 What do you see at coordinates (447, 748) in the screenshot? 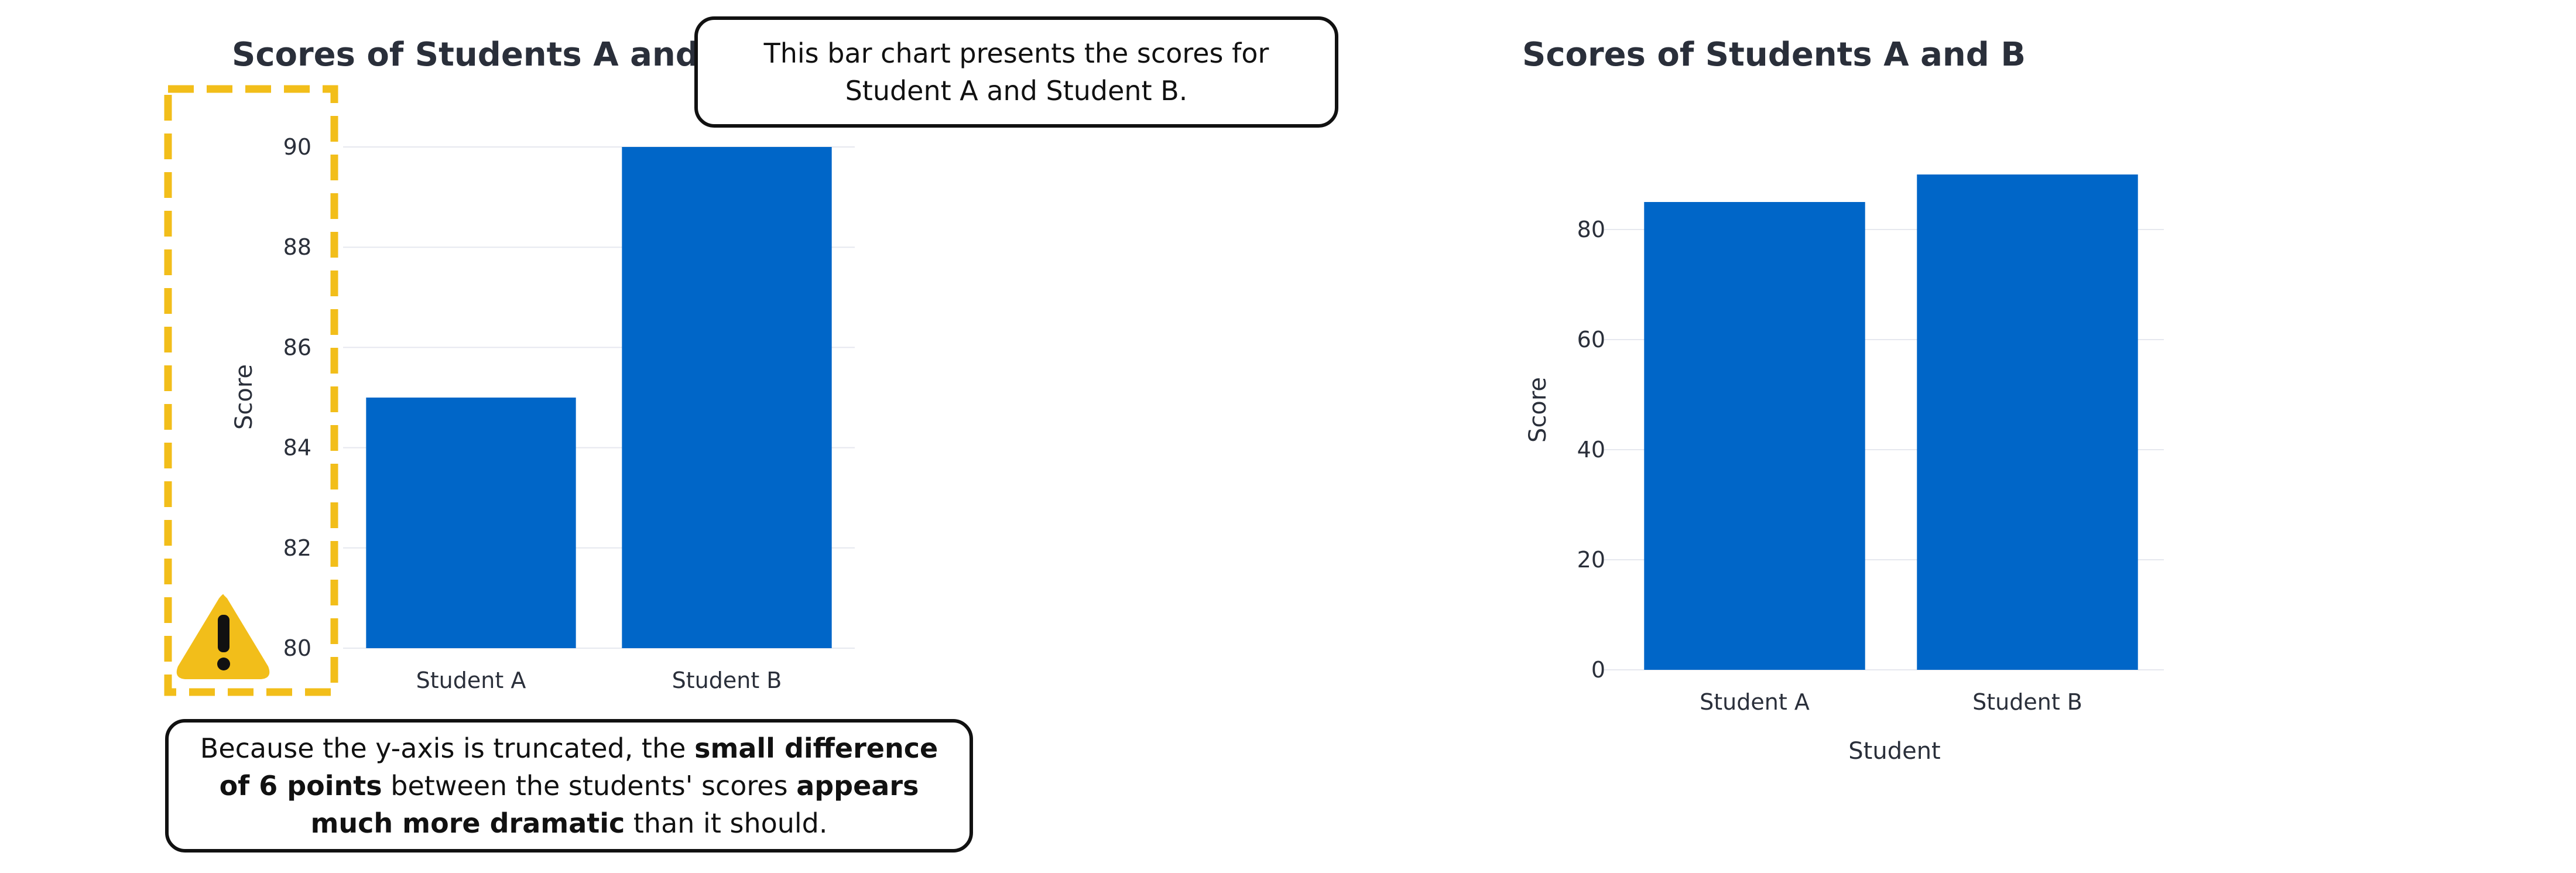
I see `callout-text-part: Because the y-axis is truncated, the` at bounding box center [447, 748].